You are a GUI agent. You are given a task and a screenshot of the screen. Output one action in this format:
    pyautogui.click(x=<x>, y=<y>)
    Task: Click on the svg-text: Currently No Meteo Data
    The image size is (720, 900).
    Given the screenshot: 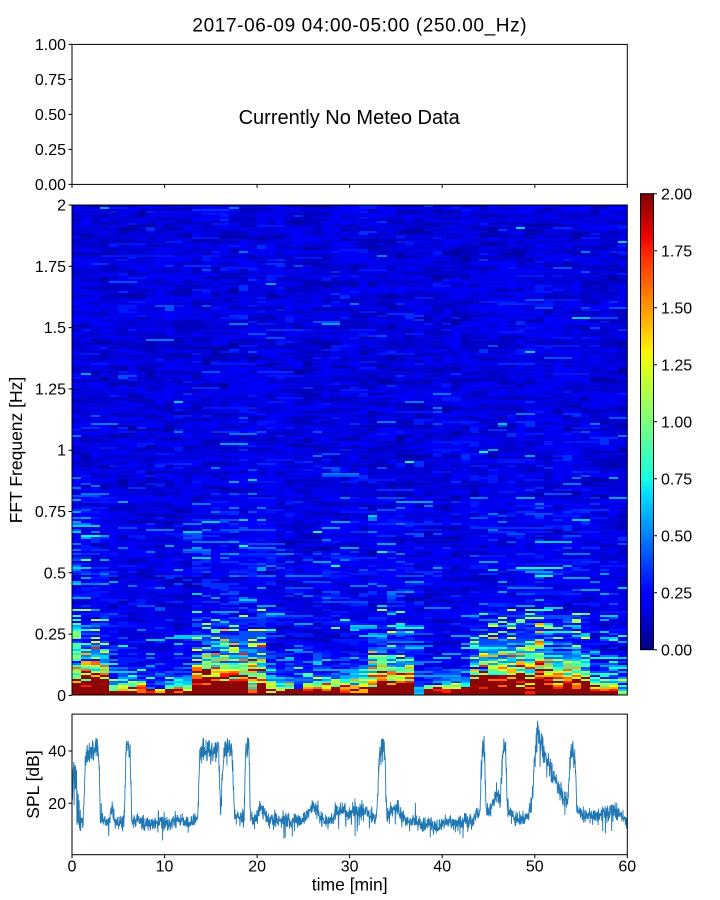 What is the action you would take?
    pyautogui.click(x=350, y=118)
    